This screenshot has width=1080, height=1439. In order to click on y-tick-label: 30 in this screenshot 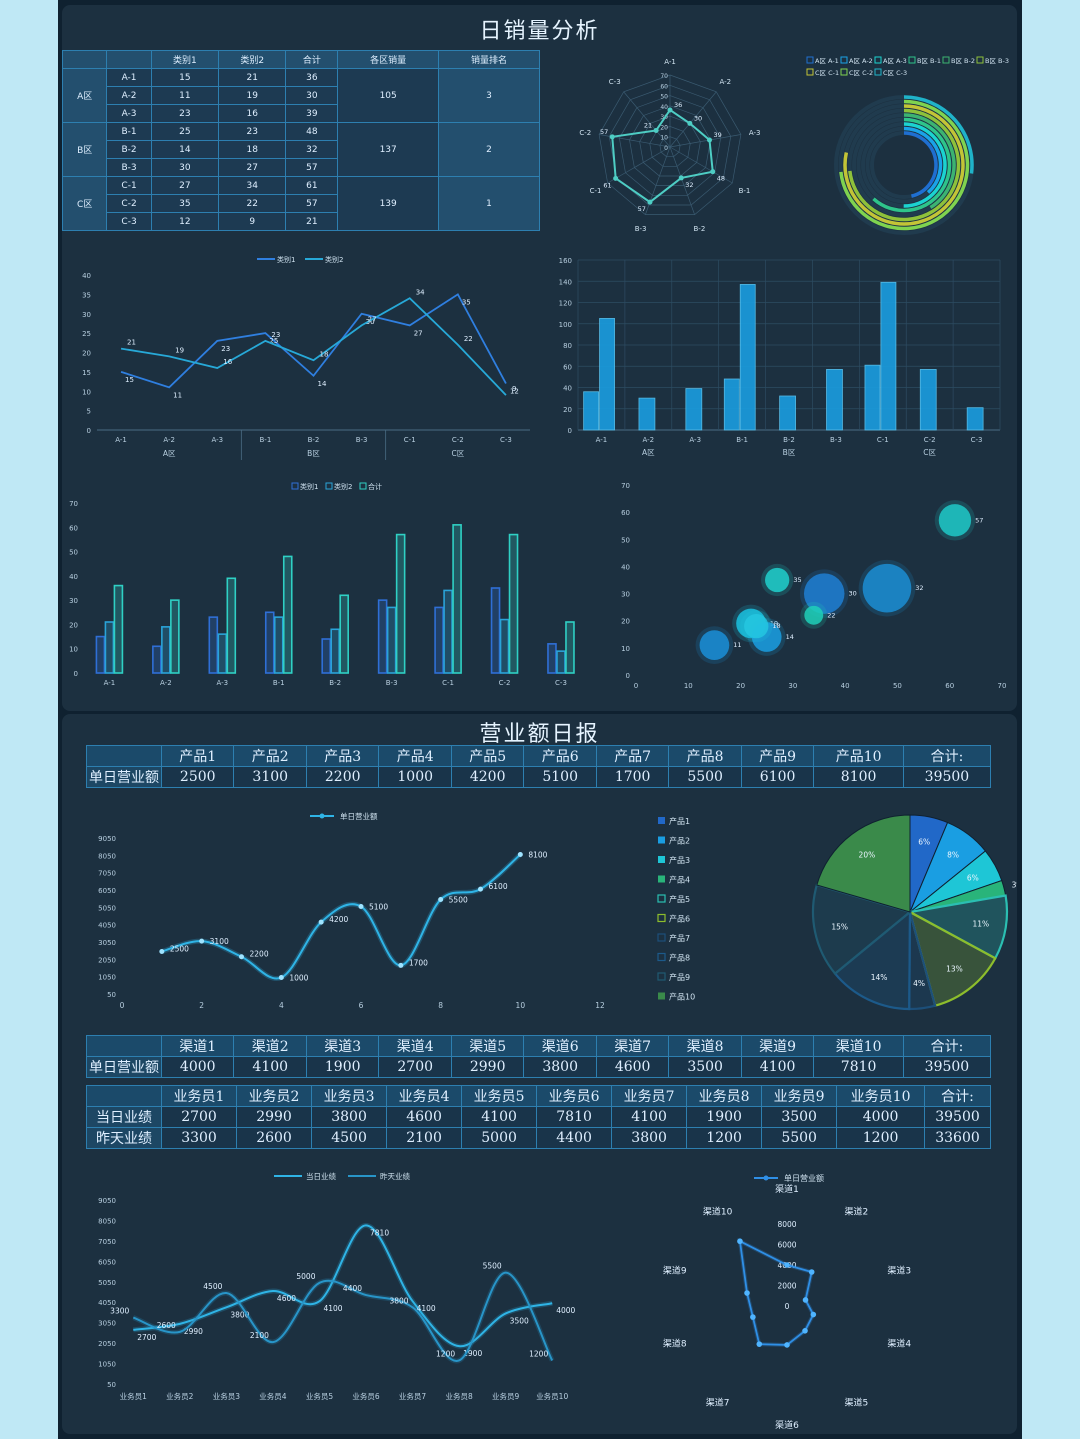, I will do `click(625, 595)`.